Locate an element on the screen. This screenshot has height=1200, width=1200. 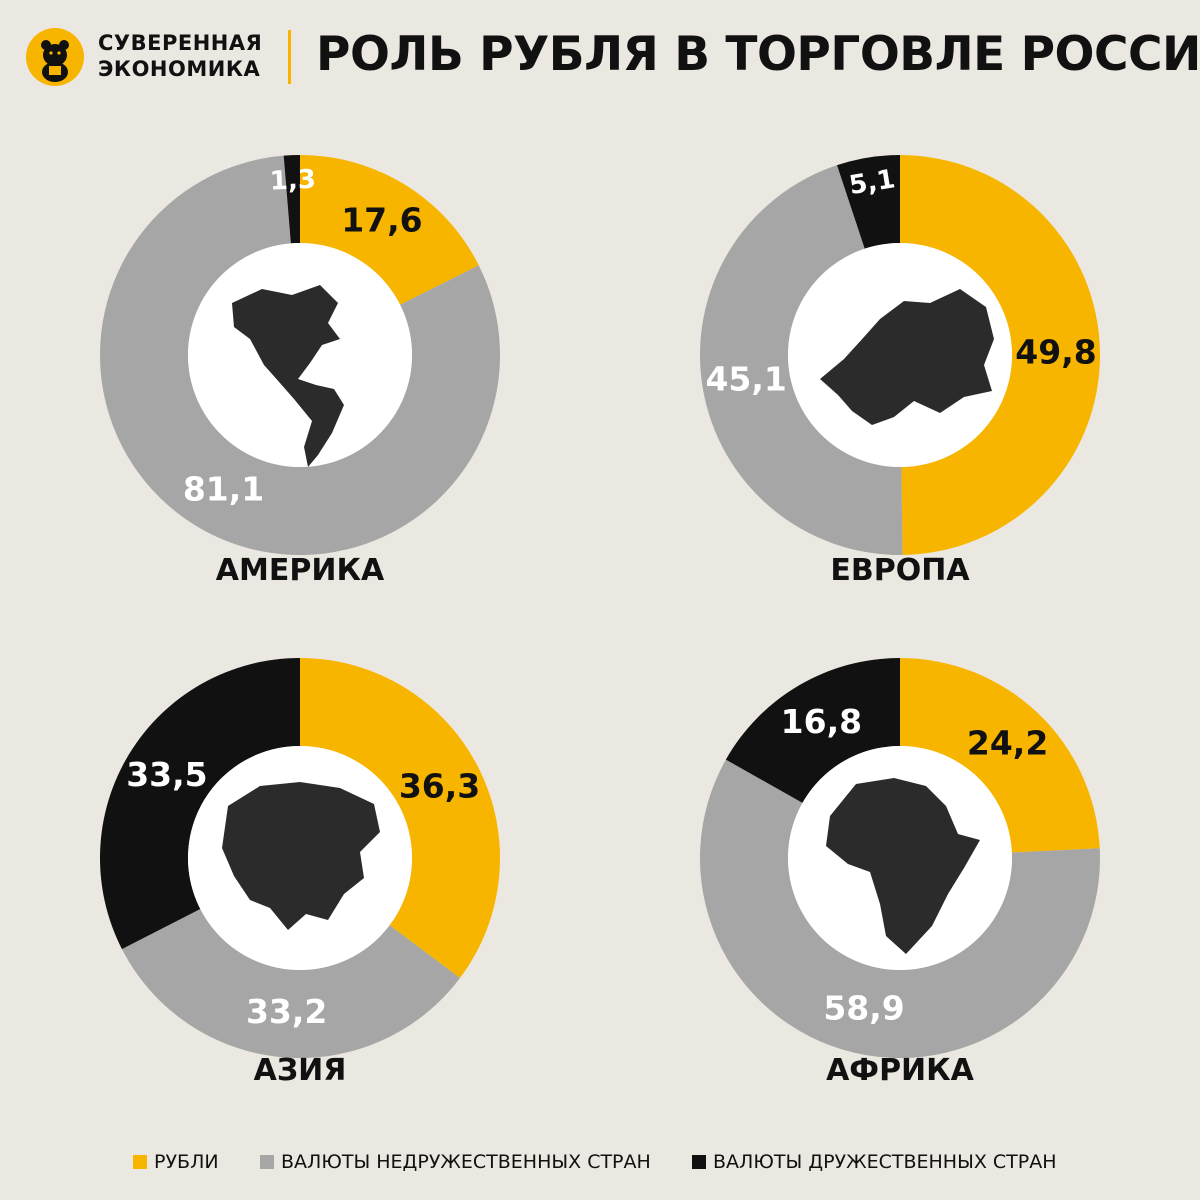
data-label: 45,1 is located at coordinates (745, 378).